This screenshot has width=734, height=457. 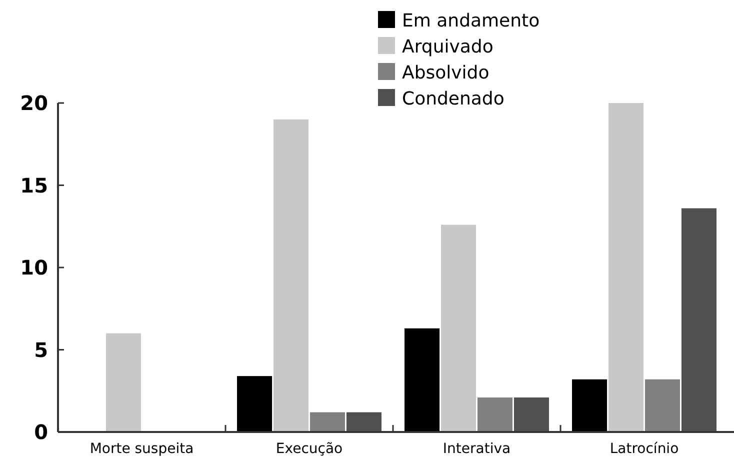 What do you see at coordinates (453, 99) in the screenshot?
I see `legend-label: Condenado` at bounding box center [453, 99].